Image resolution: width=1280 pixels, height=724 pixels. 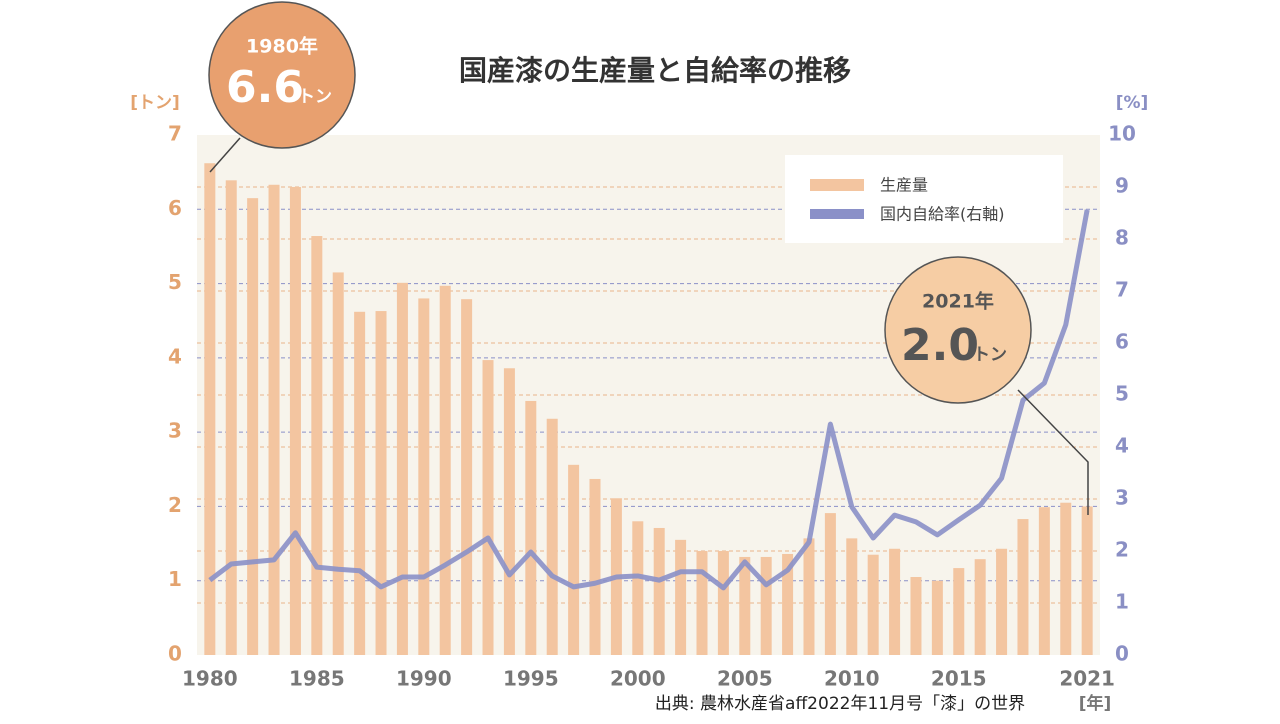 What do you see at coordinates (959, 679) in the screenshot?
I see `x-tick-label: 2015` at bounding box center [959, 679].